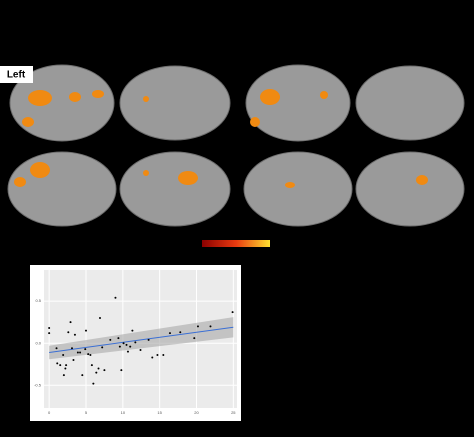 The height and width of the screenshot is (437, 474). Describe the element at coordinates (49, 412) in the screenshot. I see `x-tick-label: 0` at that location.